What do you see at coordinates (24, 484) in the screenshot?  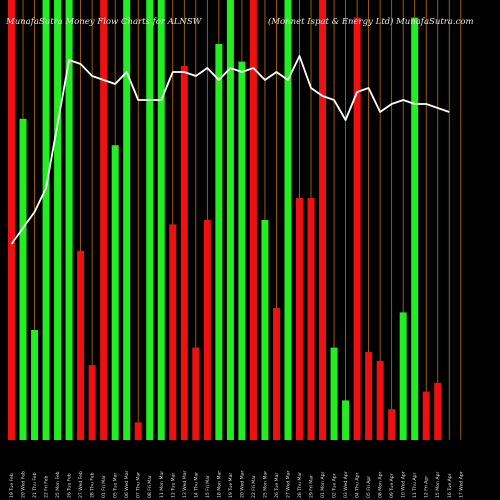 I see `x-tick-label: 20 Wed Feb` at bounding box center [24, 484].